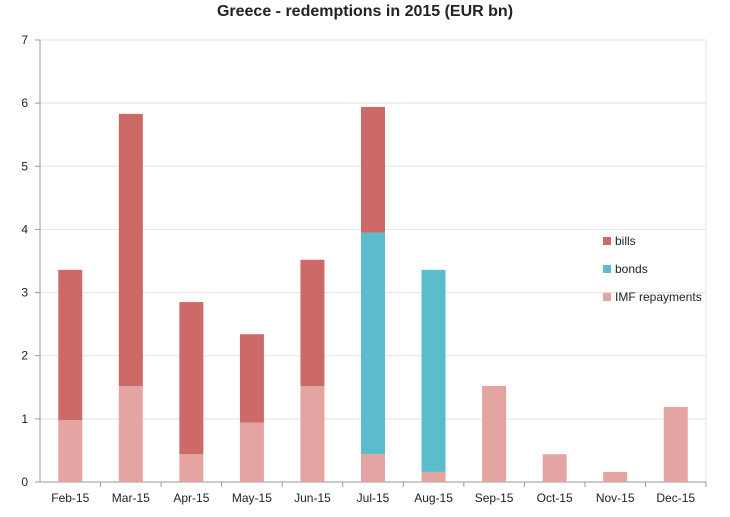  I want to click on y-tick-label: 3, so click(24, 293).